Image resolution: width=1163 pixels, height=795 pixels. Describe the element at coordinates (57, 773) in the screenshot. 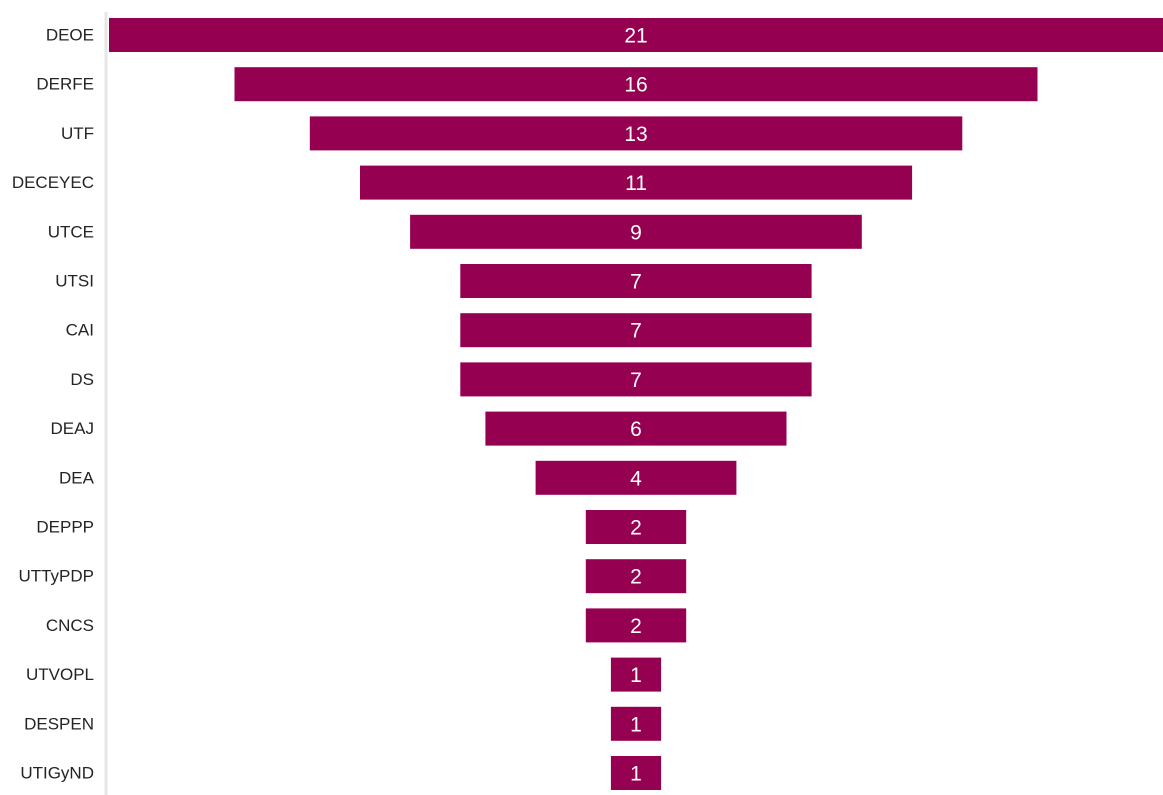

I see `category-label-utigynd: UTIGyND` at that location.